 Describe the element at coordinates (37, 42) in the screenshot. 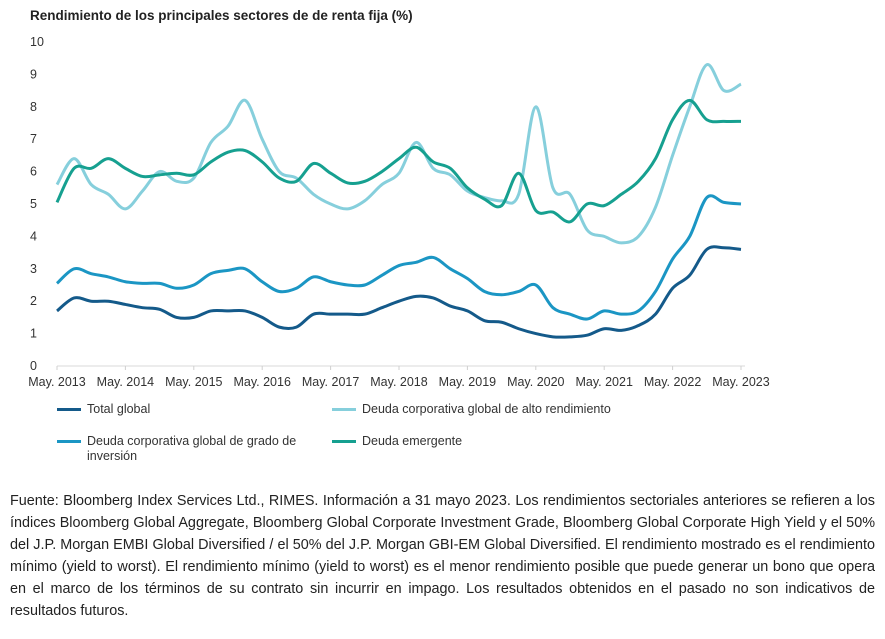

I see `y-tick-label: 10` at that location.